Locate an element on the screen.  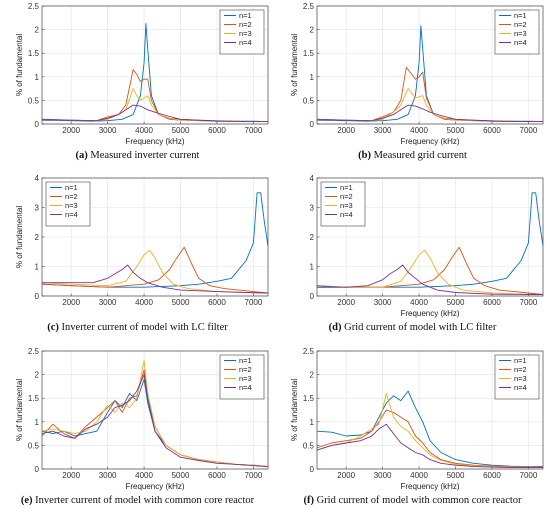
caption-text: Inverter current of model with LC filter is located at coordinates (144, 327).